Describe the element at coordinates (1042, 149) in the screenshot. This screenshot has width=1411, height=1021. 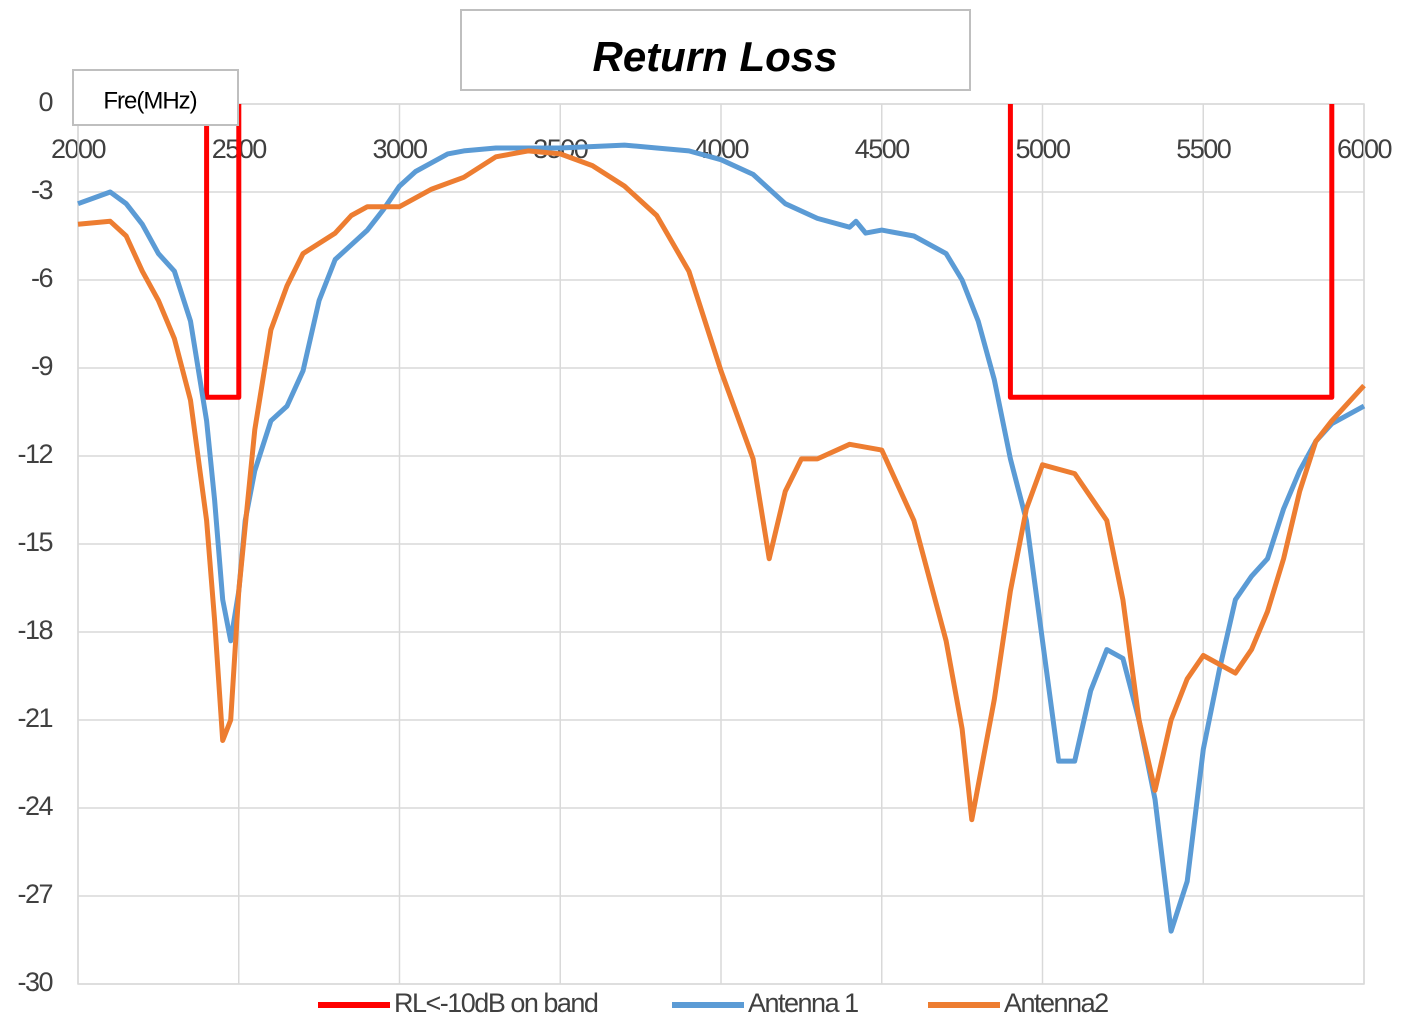
I see `x-tick-label: 5000` at that location.